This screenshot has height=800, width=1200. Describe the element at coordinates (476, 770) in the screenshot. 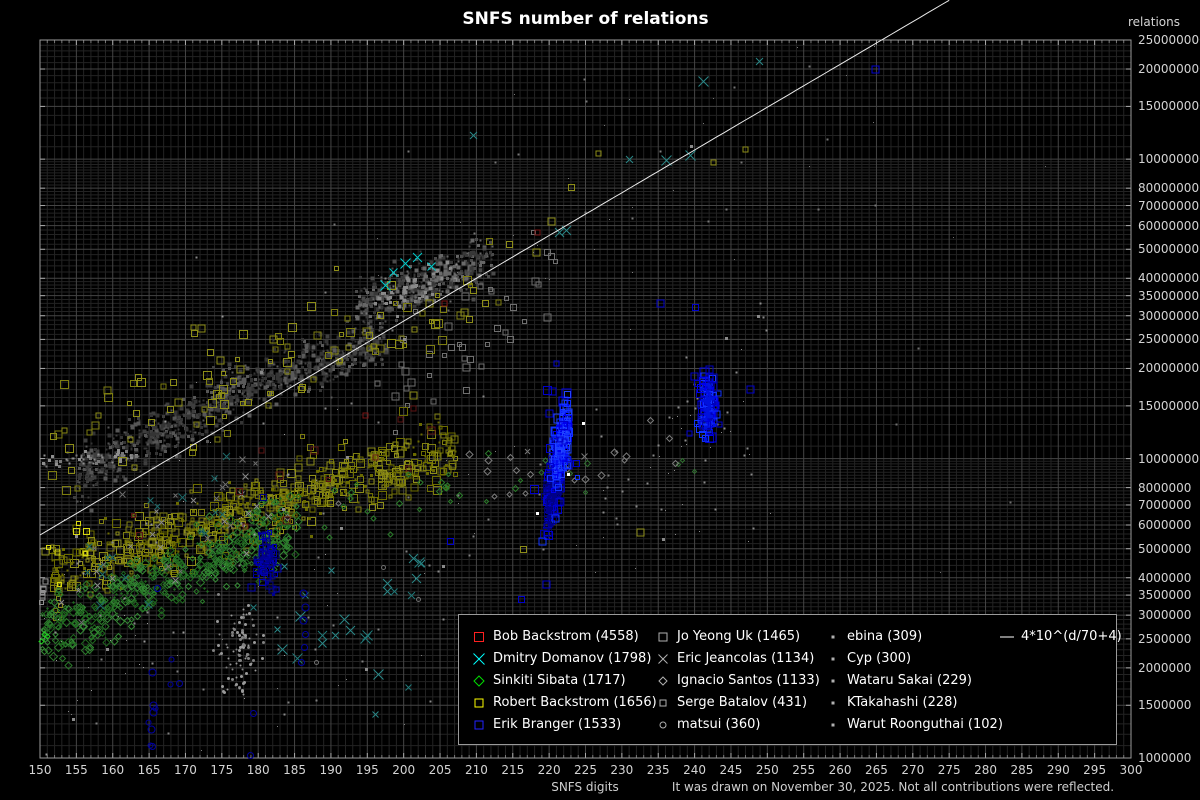

I see `x-tick-label-210: 210` at that location.